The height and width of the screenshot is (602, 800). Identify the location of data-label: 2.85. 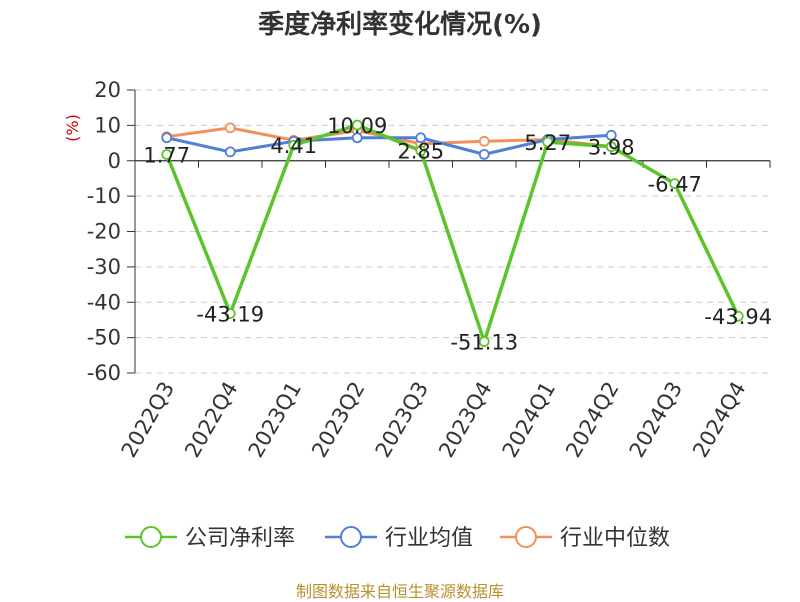
(420, 152).